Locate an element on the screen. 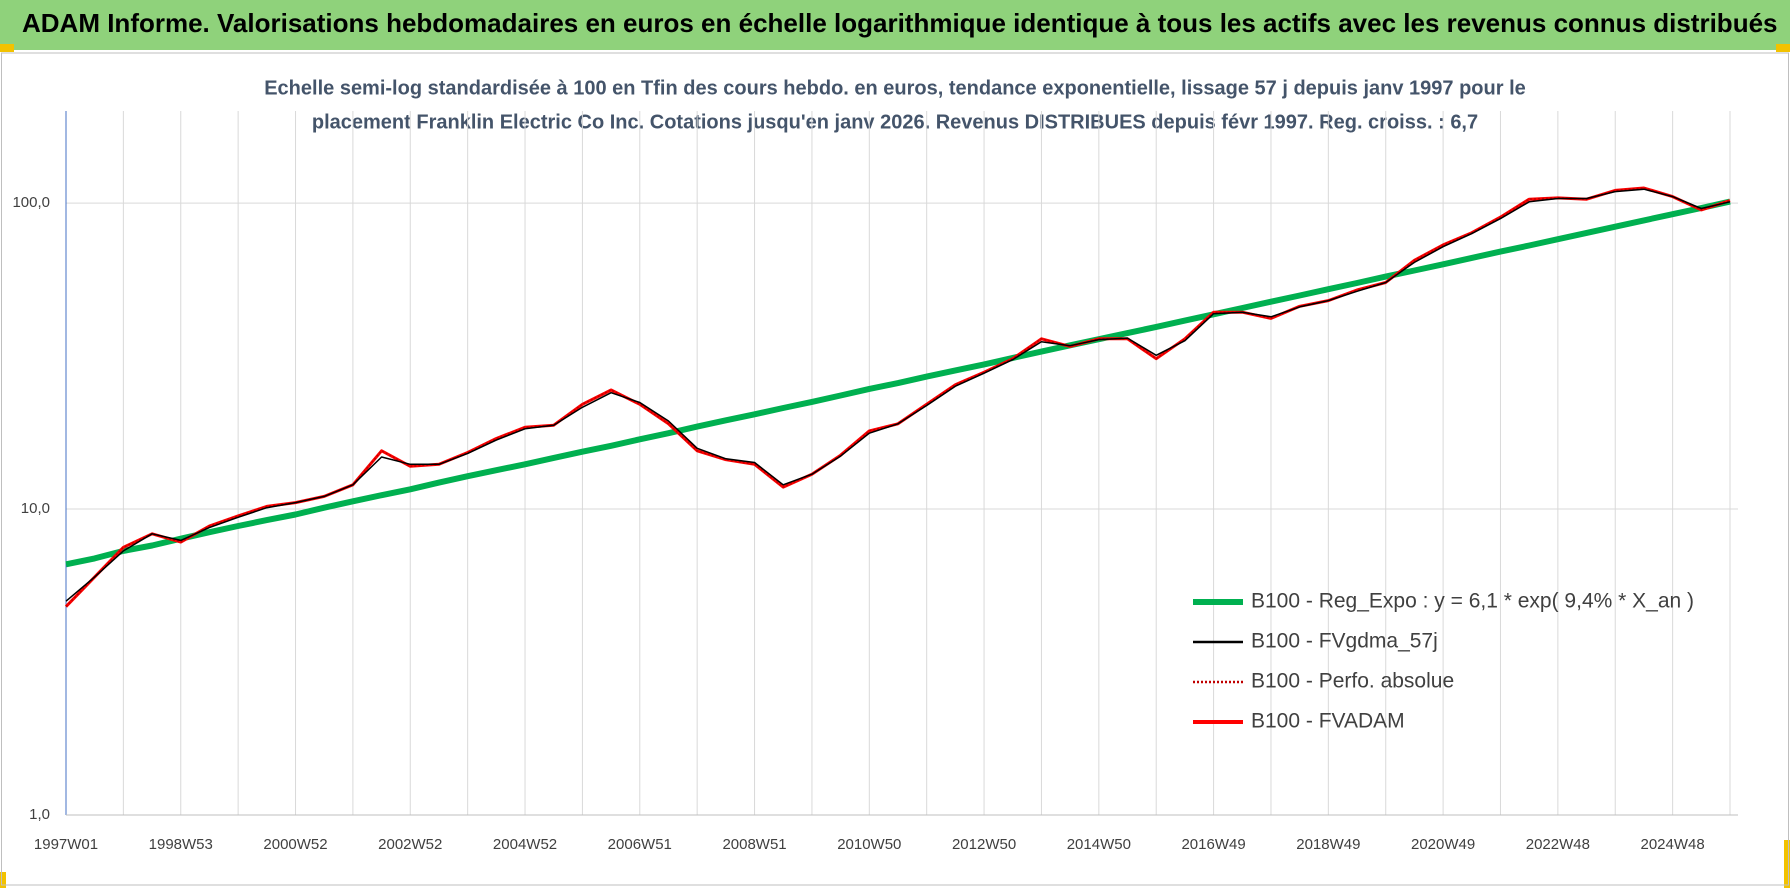  x-tick-label: 2012W50 is located at coordinates (984, 844).